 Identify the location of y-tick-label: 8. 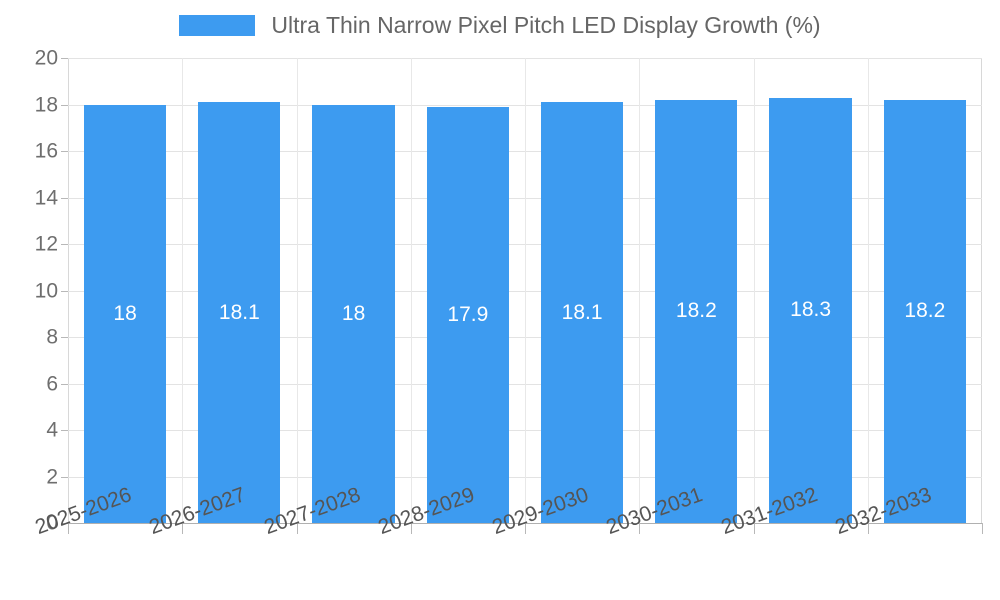
(52, 337).